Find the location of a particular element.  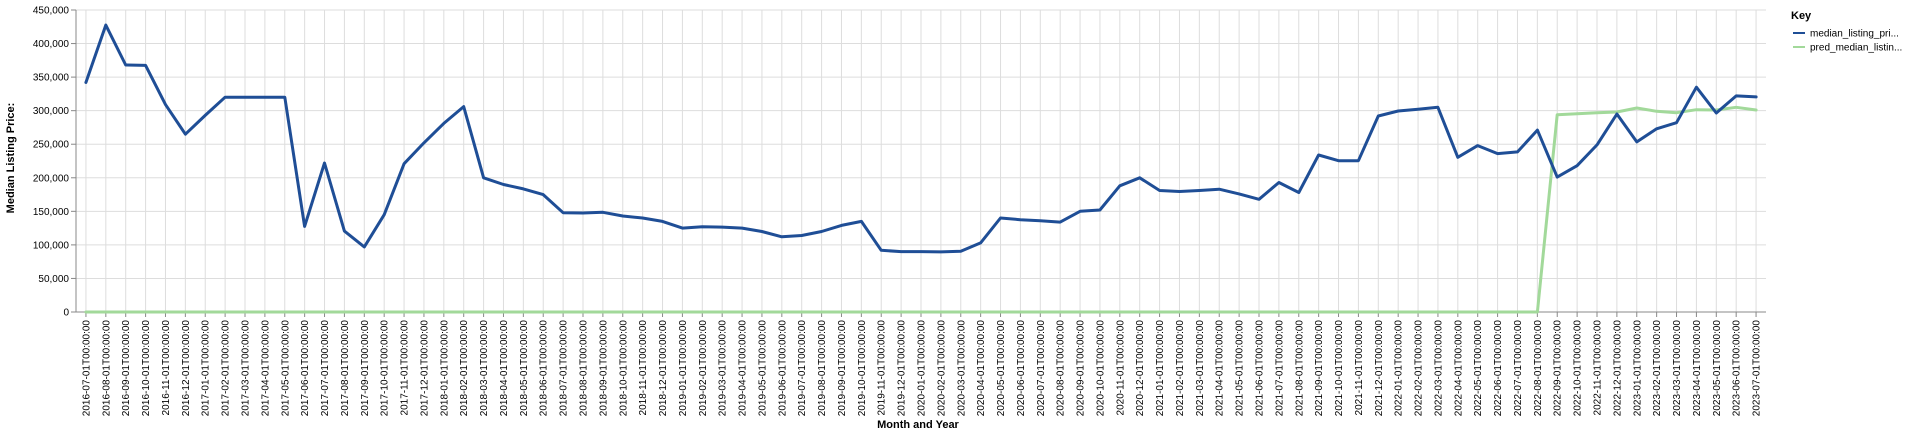

x-tick-label: 2017-06-01T00:00:00 is located at coordinates (305, 368).